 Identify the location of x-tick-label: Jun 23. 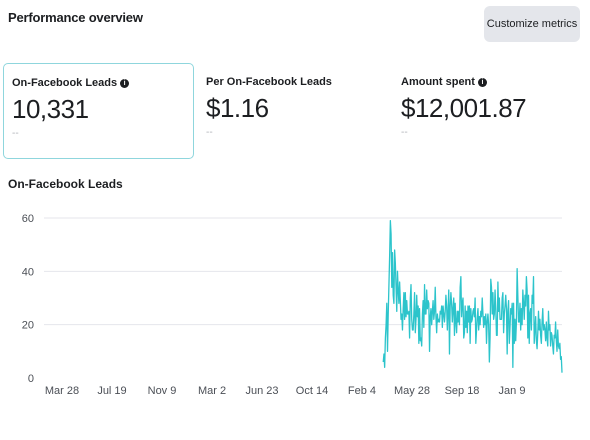
(261, 391).